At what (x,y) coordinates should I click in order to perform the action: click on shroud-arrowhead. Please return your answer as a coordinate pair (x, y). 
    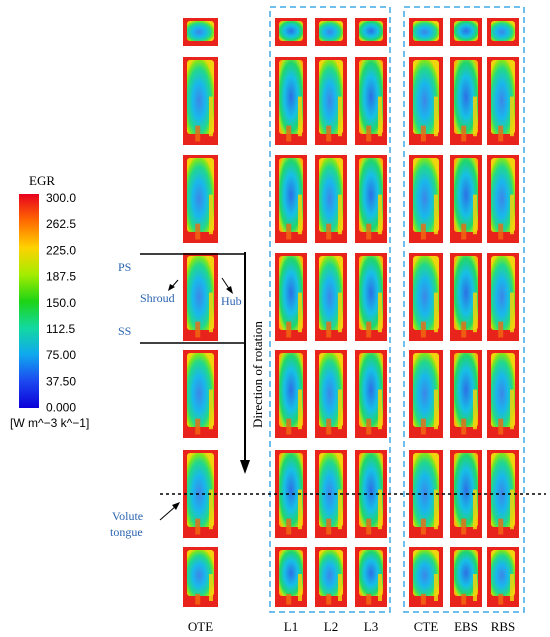
    Looking at the image, I should click on (171, 287).